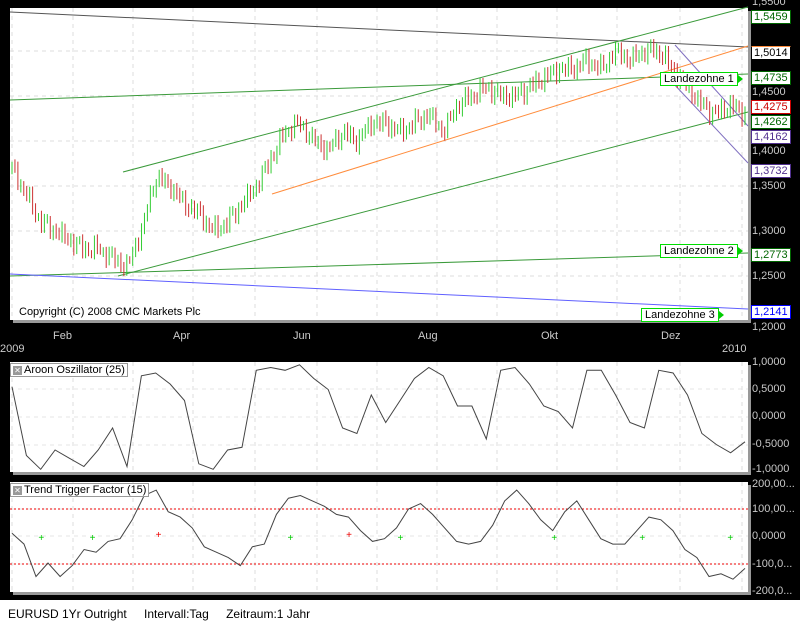  I want to click on landezone3-line, so click(379, 291).